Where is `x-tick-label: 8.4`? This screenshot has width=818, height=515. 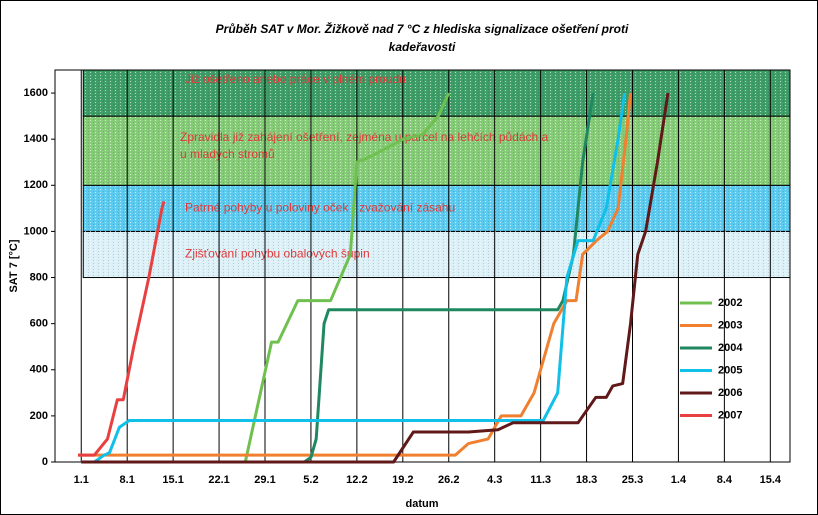 x-tick-label: 8.4 is located at coordinates (725, 480).